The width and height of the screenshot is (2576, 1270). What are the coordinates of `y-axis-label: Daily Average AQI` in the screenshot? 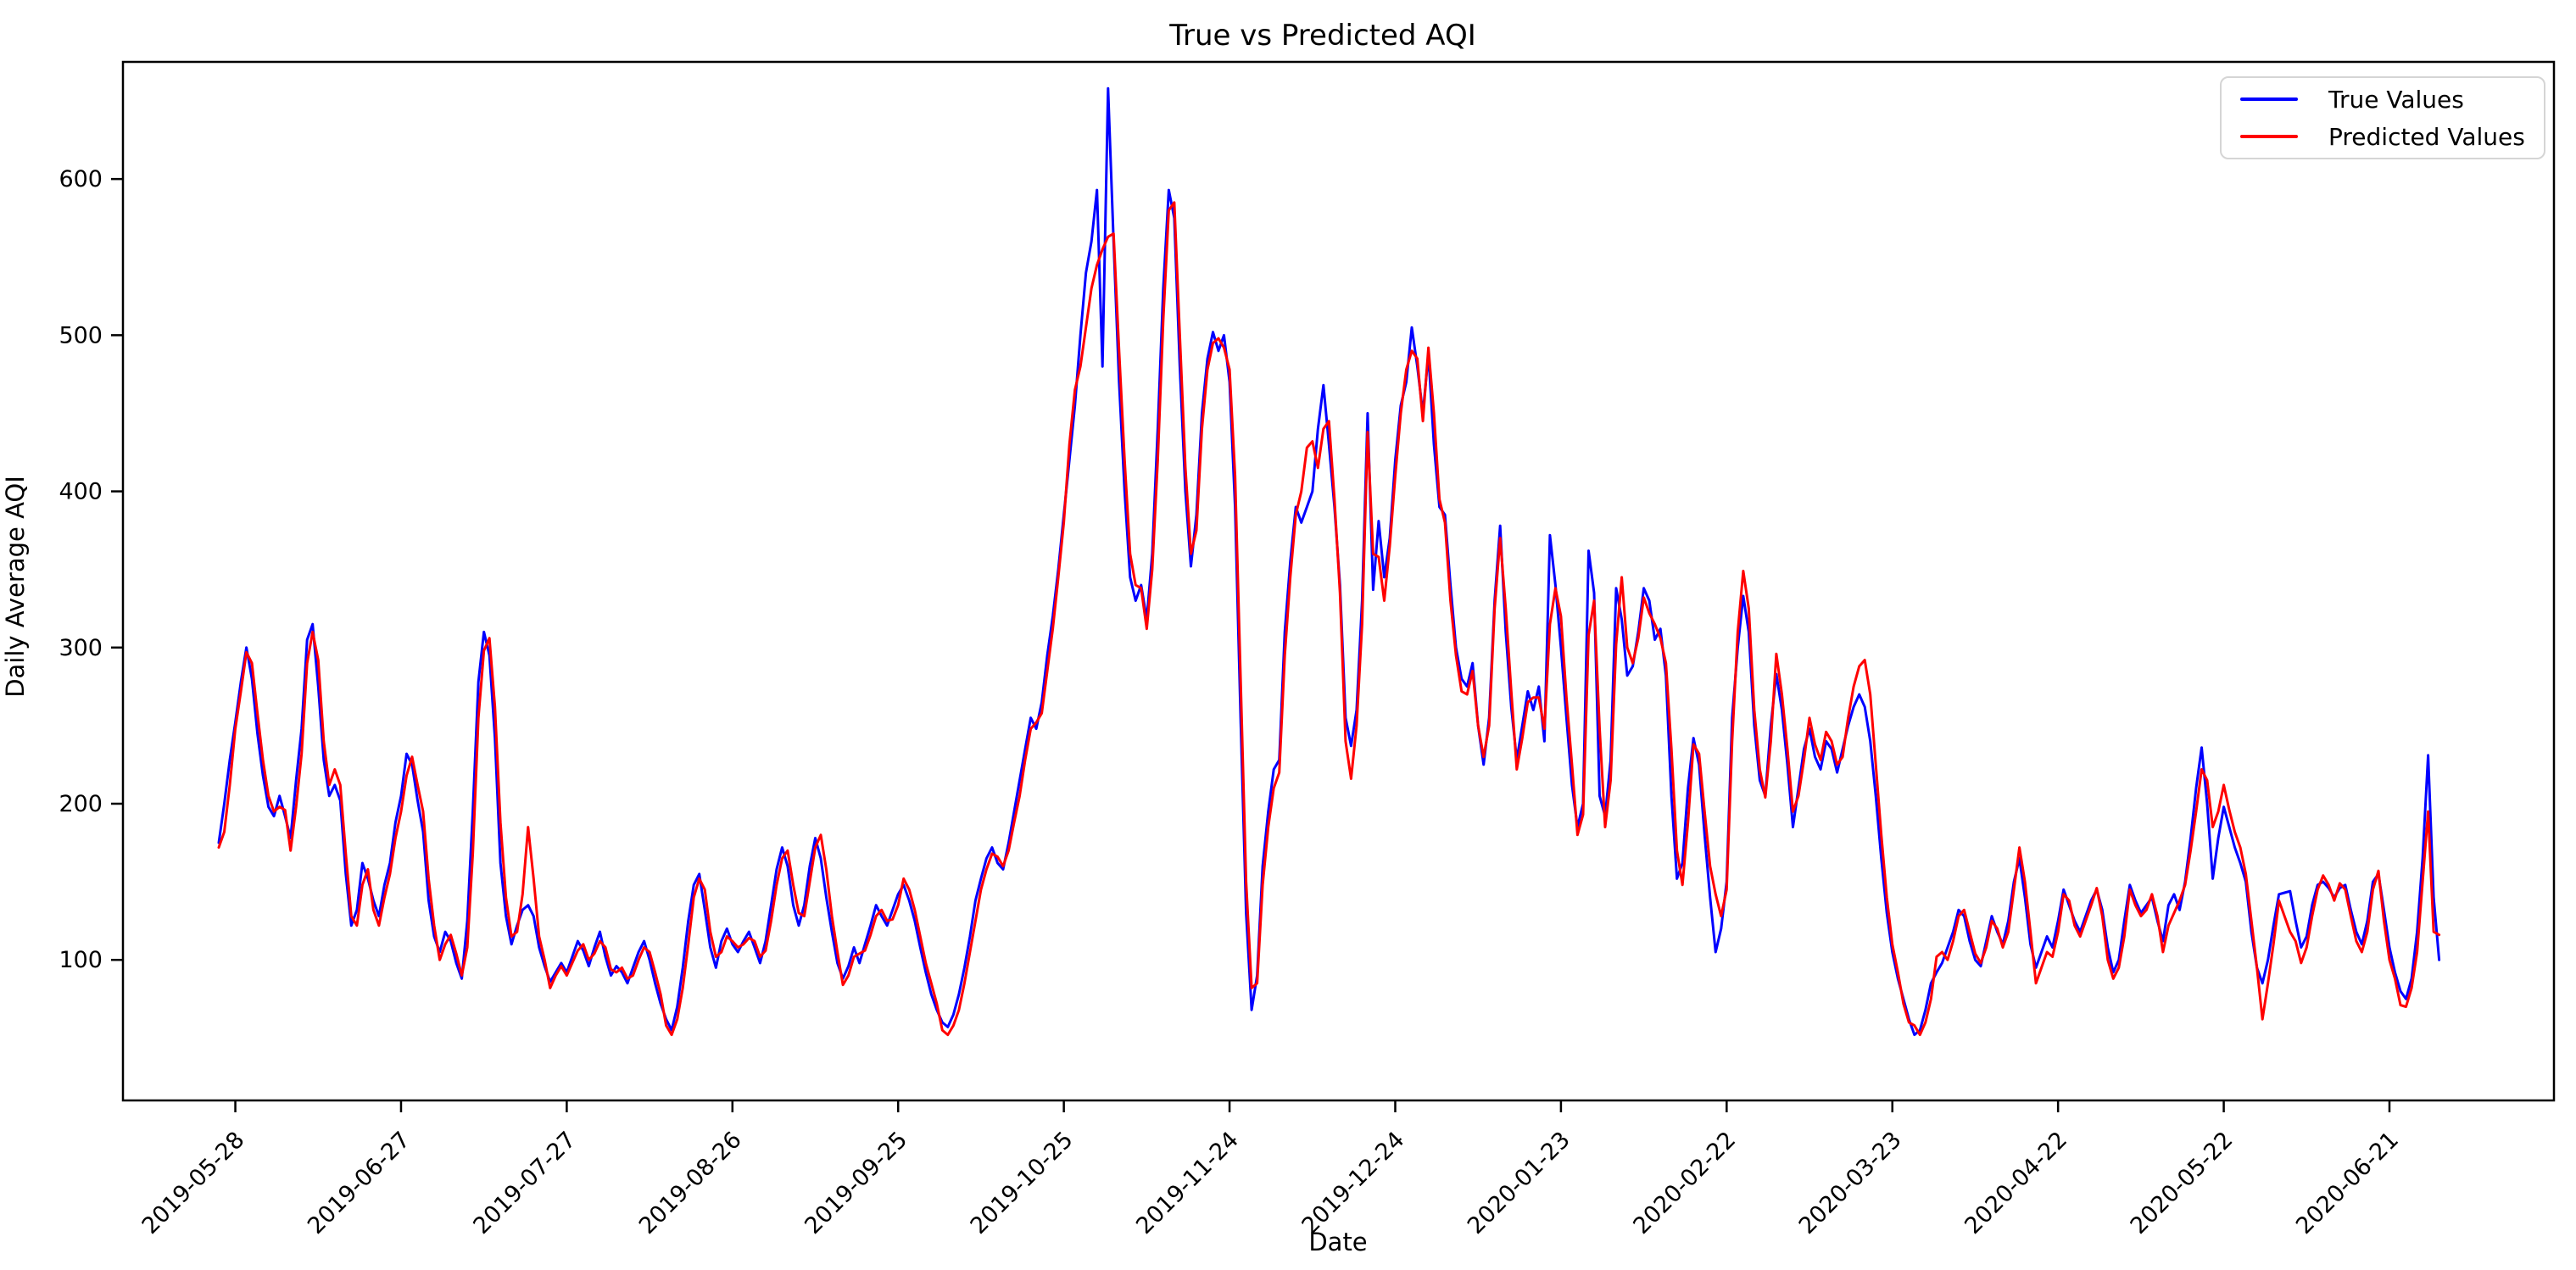 It's located at (16, 587).